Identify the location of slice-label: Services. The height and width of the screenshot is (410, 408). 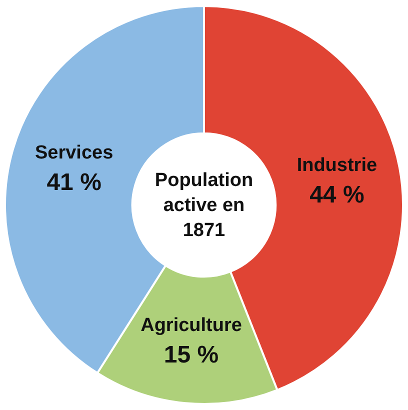
(74, 153).